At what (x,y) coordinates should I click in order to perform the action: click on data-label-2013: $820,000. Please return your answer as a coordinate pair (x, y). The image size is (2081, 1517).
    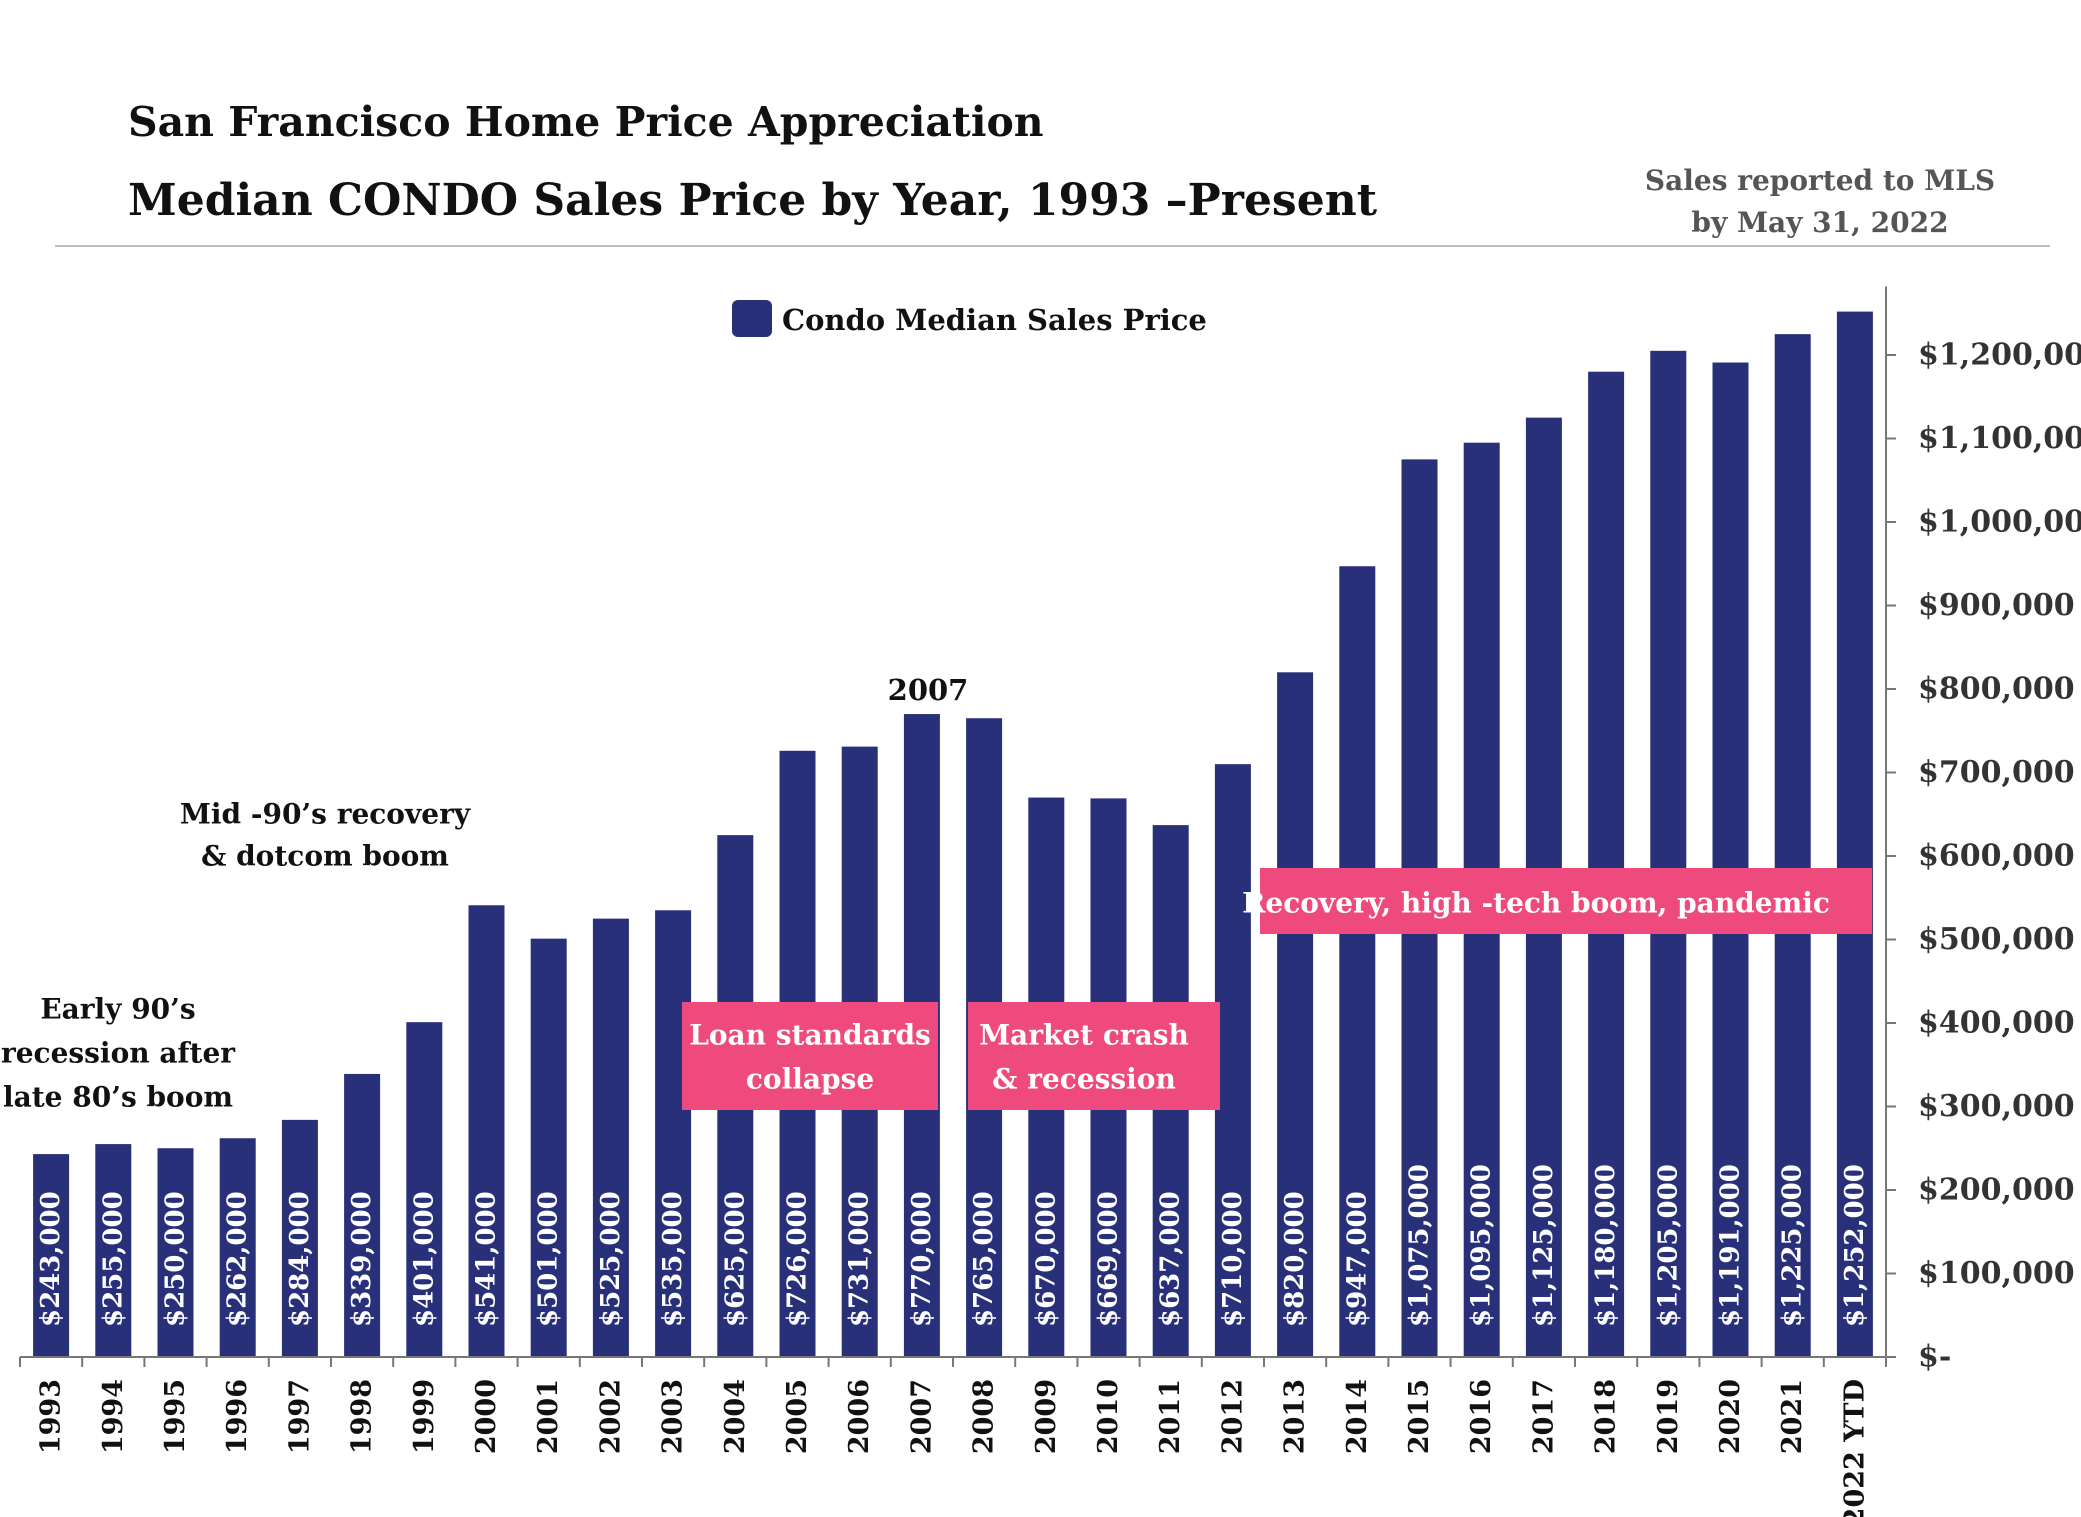
    Looking at the image, I should click on (1295, 1259).